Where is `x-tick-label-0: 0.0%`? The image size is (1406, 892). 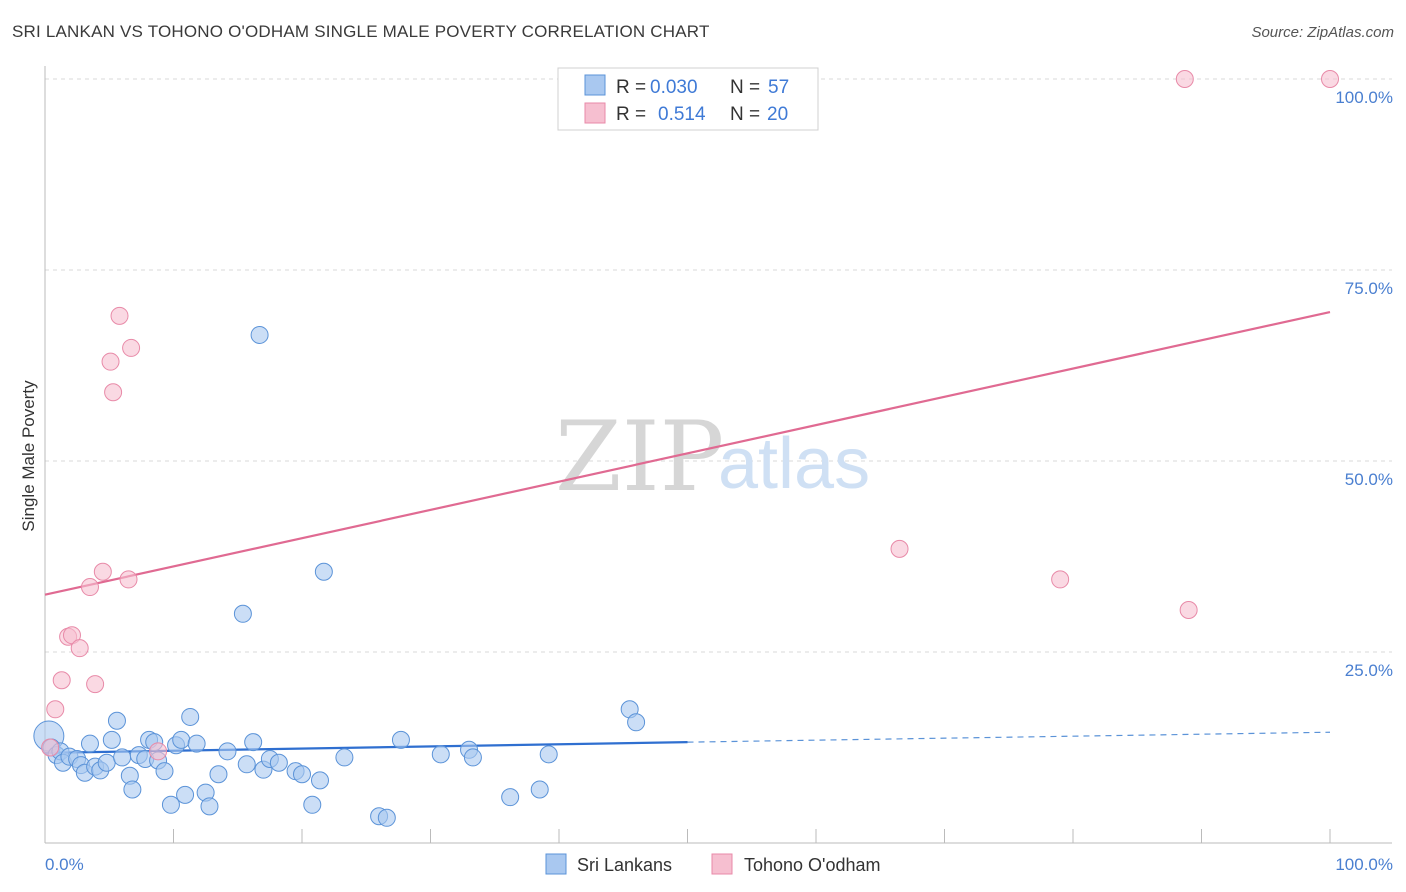
x-tick-label-0: 0.0% is located at coordinates (64, 864).